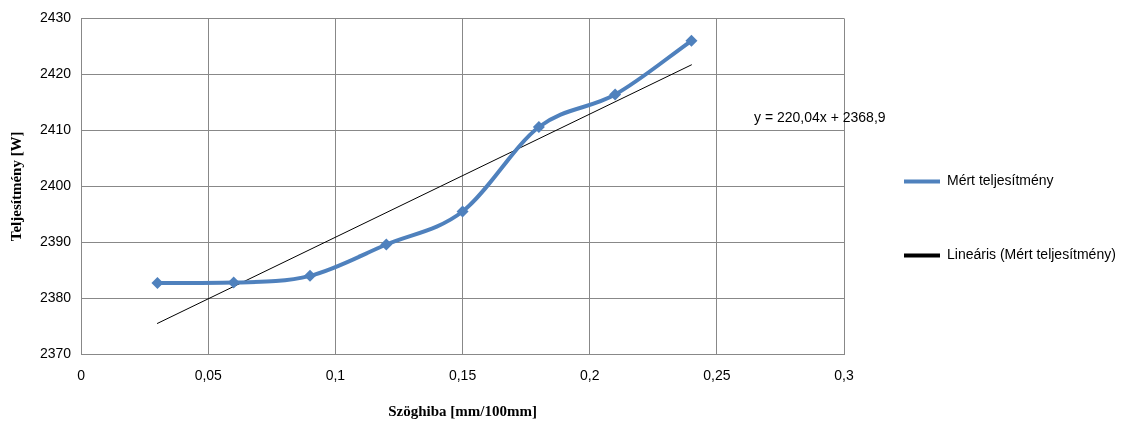  Describe the element at coordinates (55, 297) in the screenshot. I see `y-tick-label: 2380` at that location.